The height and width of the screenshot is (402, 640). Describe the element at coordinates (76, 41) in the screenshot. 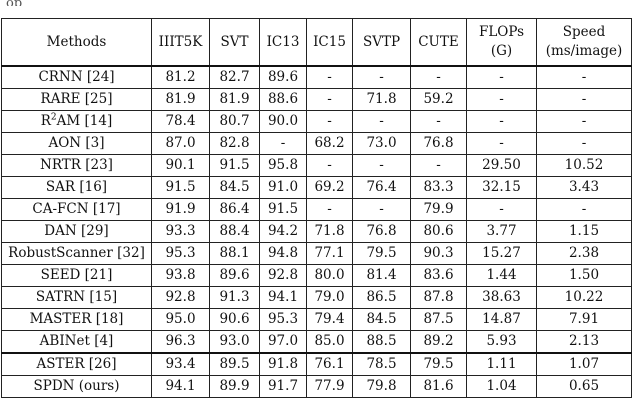

I see `column-header-line: Methods` at that location.